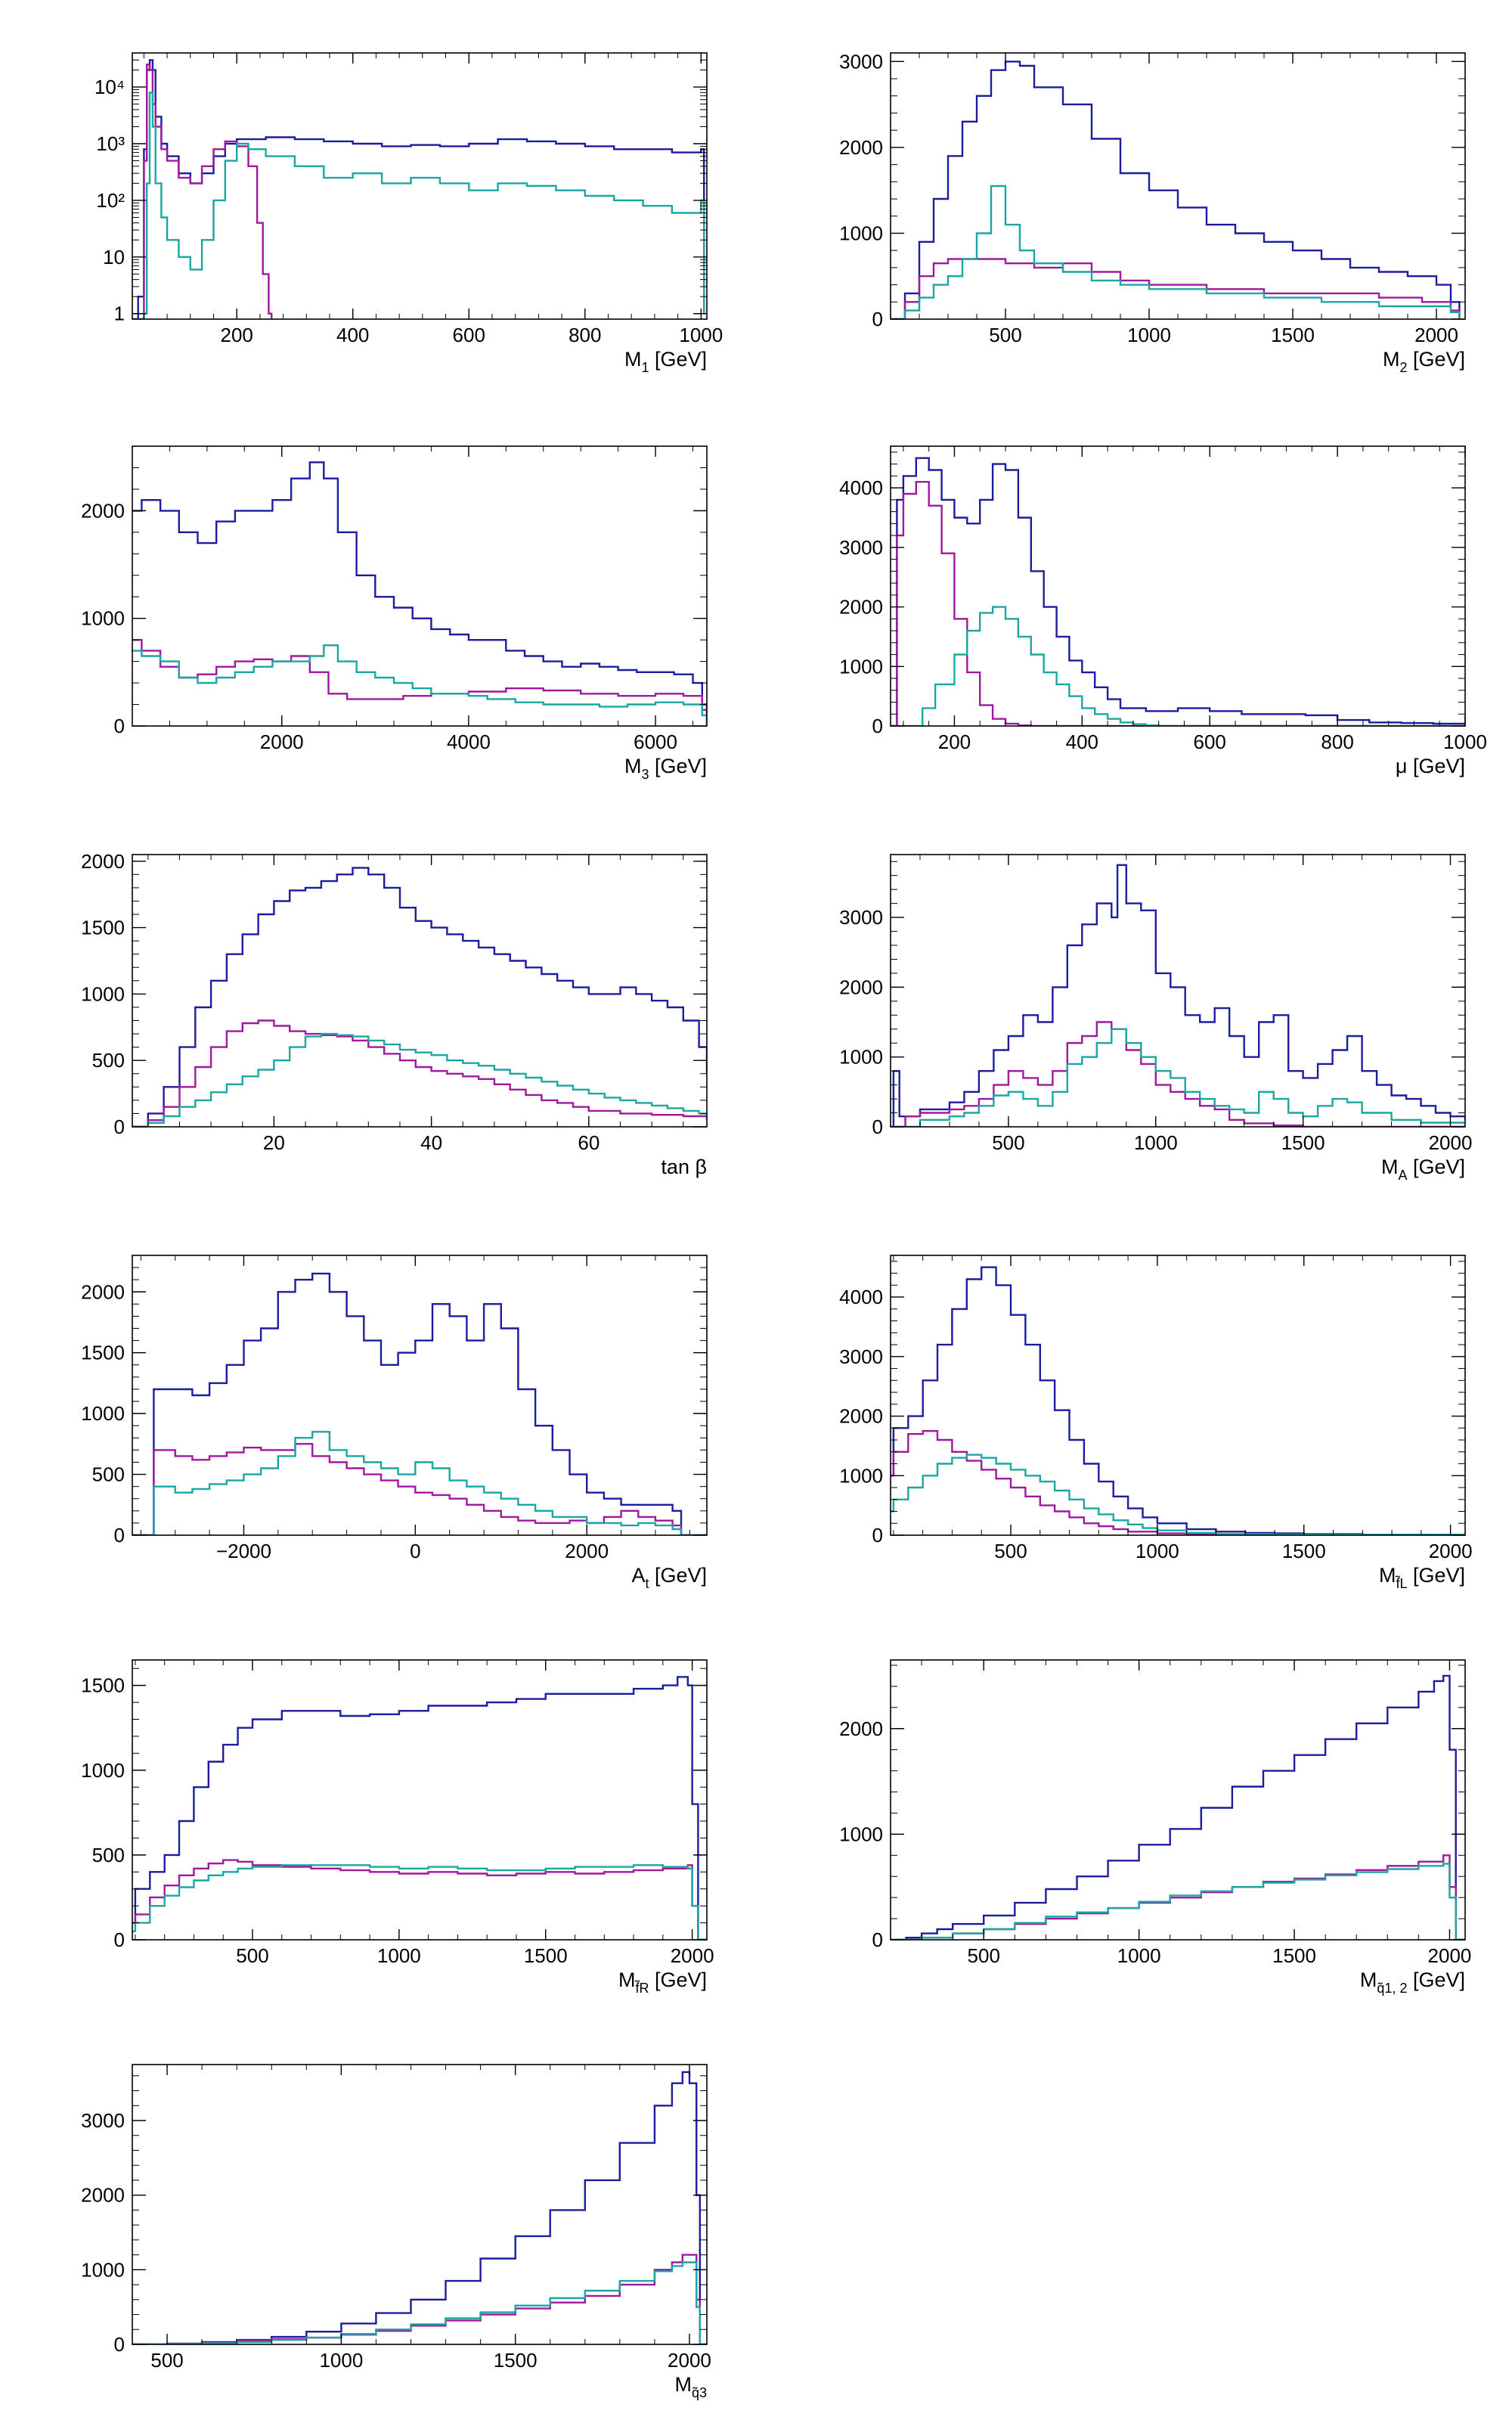  What do you see at coordinates (1178, 1800) in the screenshot?
I see `frame-Mq12` at bounding box center [1178, 1800].